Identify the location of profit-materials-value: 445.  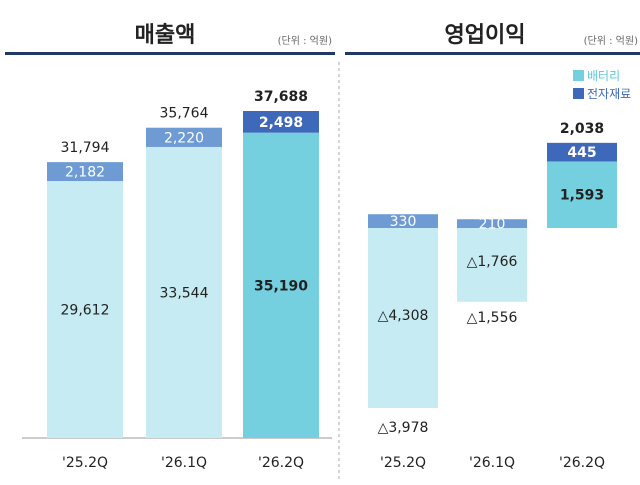
(581, 153).